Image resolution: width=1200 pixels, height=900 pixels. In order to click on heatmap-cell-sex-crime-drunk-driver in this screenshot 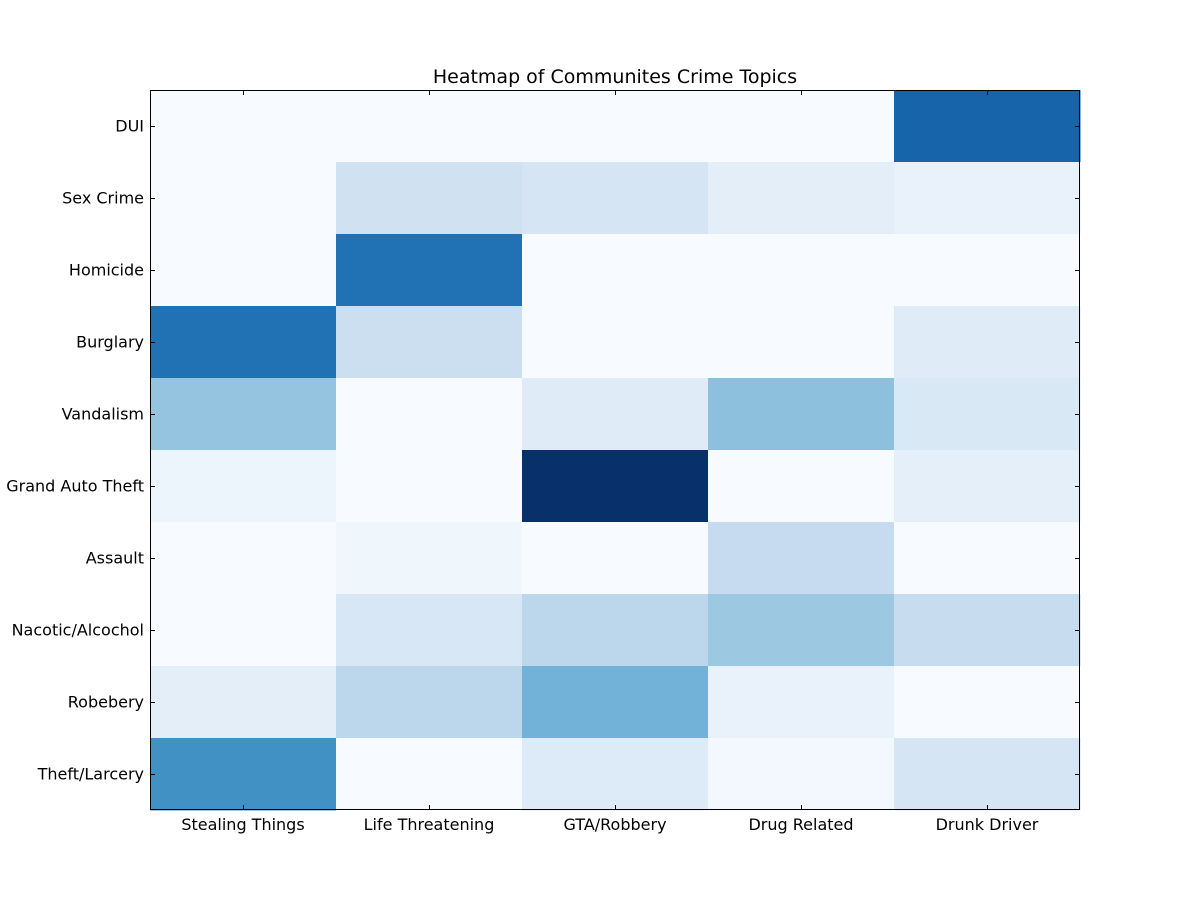, I will do `click(987, 198)`.